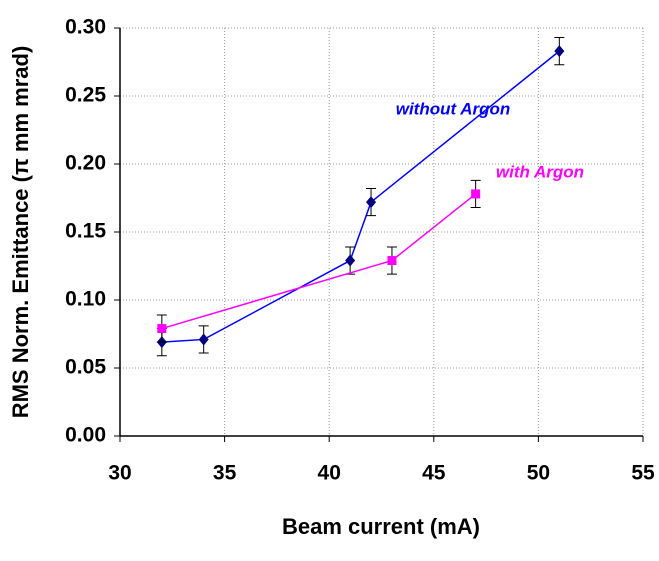 The height and width of the screenshot is (561, 659). What do you see at coordinates (85, 95) in the screenshot?
I see `y-tick-label: 0.25` at bounding box center [85, 95].